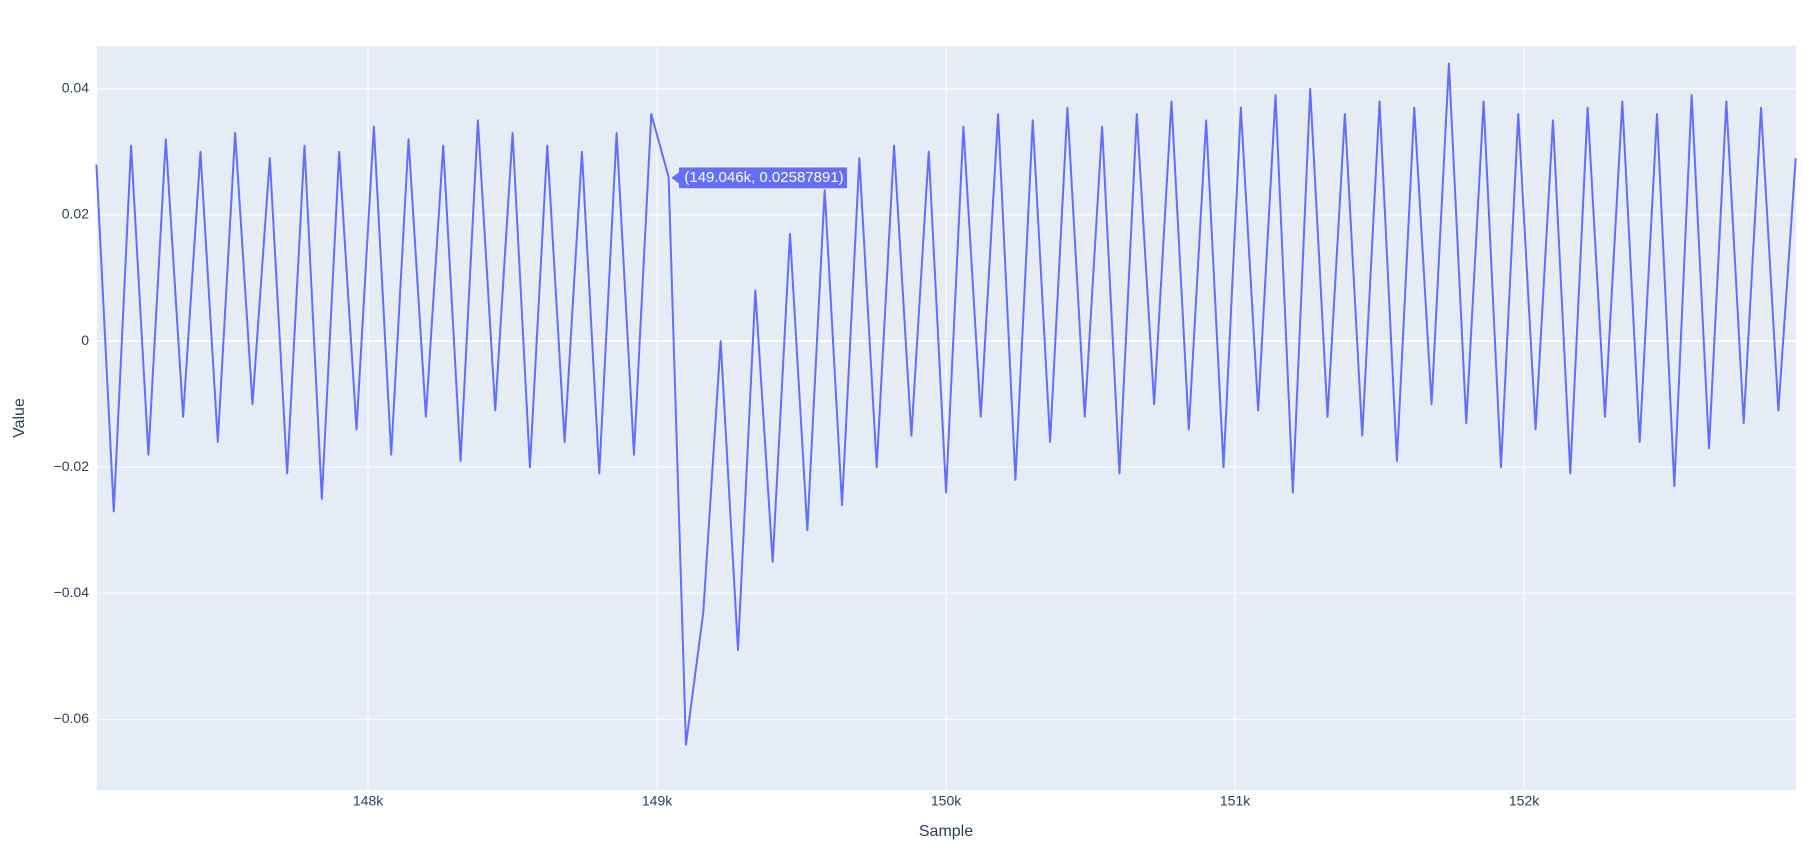 The image size is (1814, 841). I want to click on x-tick-label: 149k, so click(657, 801).